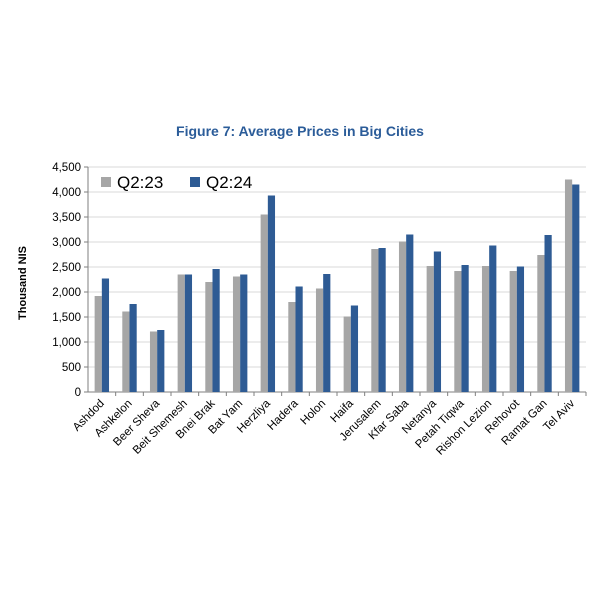  I want to click on y-tick-label: 1,500, so click(66, 318).